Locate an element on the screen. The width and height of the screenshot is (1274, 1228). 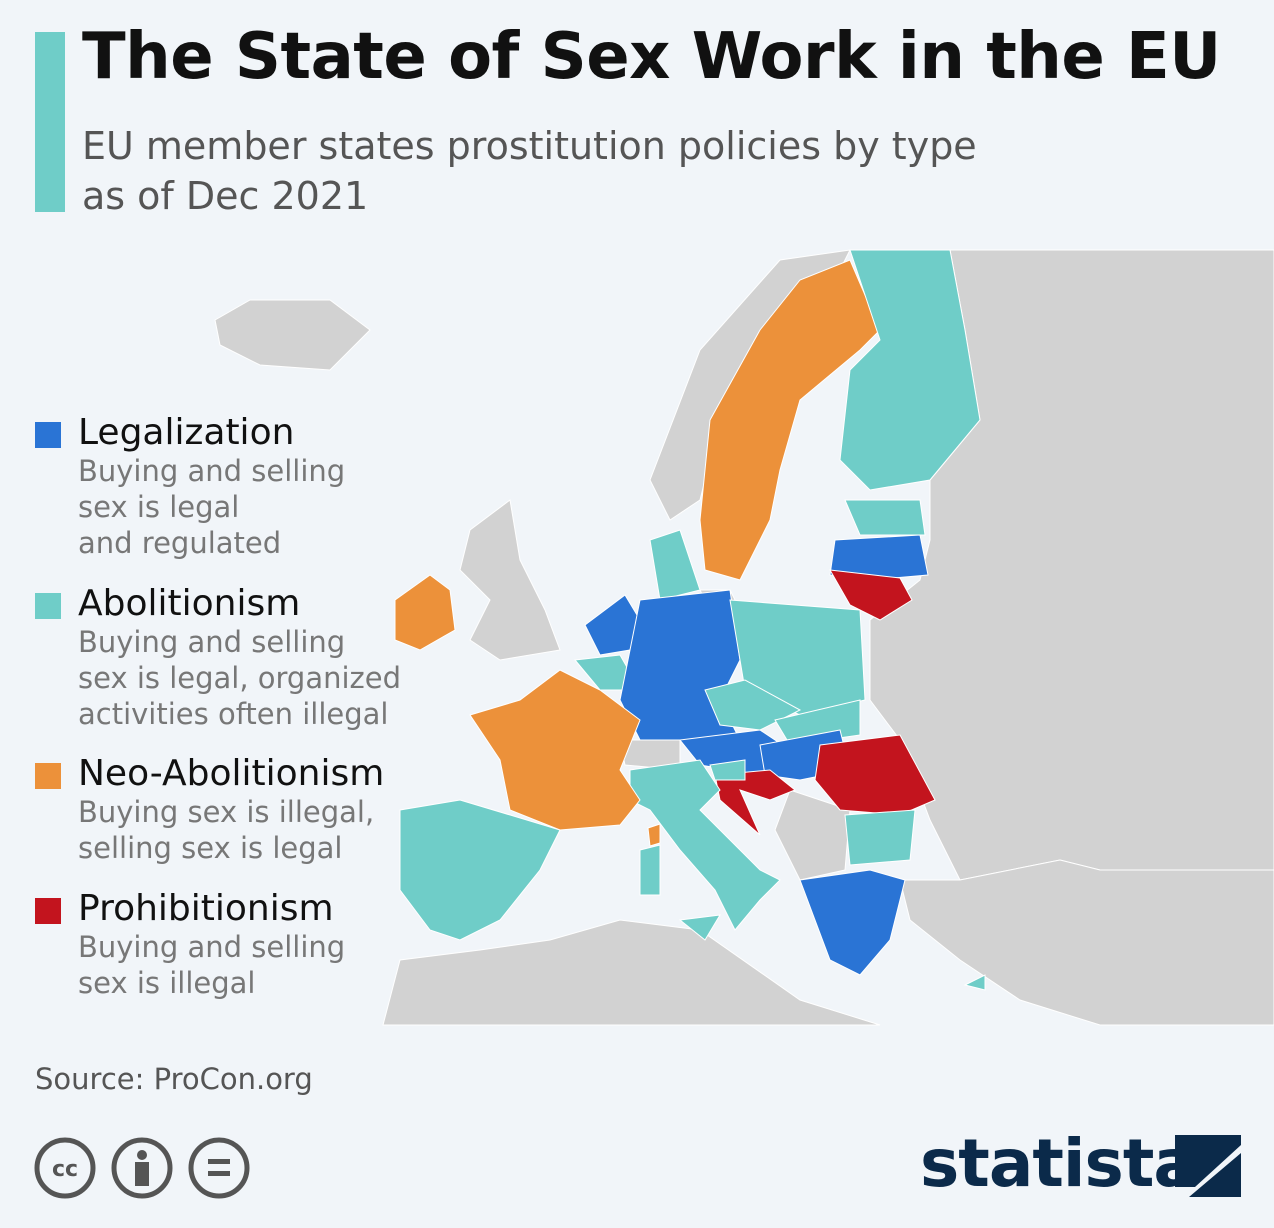
legend-description: sex is legal is located at coordinates (159, 507).